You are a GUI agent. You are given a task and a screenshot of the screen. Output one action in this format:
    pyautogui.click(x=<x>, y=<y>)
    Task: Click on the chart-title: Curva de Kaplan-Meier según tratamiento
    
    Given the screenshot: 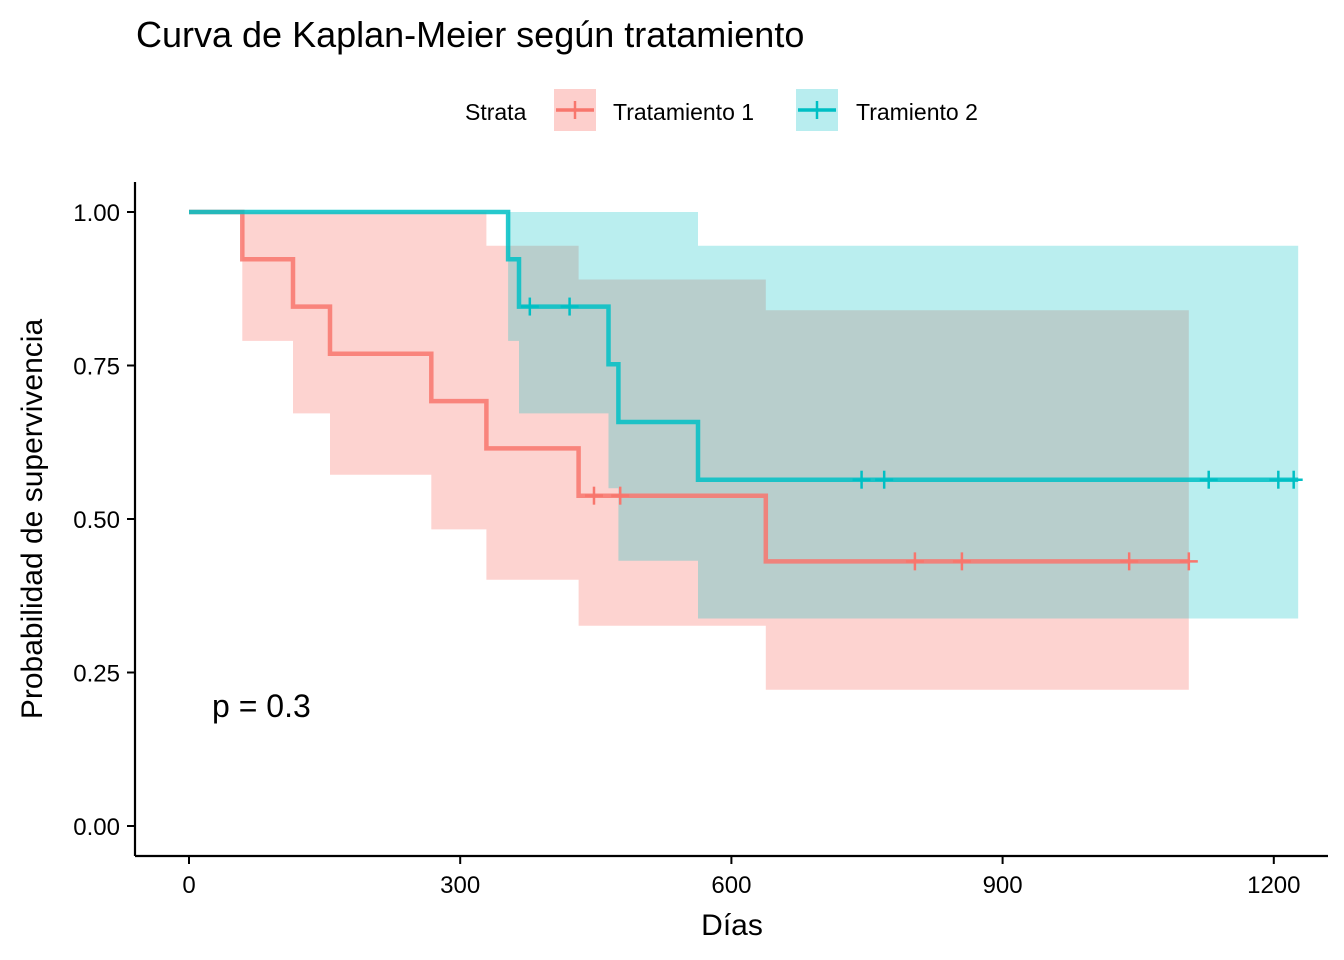 What is the action you would take?
    pyautogui.click(x=470, y=34)
    